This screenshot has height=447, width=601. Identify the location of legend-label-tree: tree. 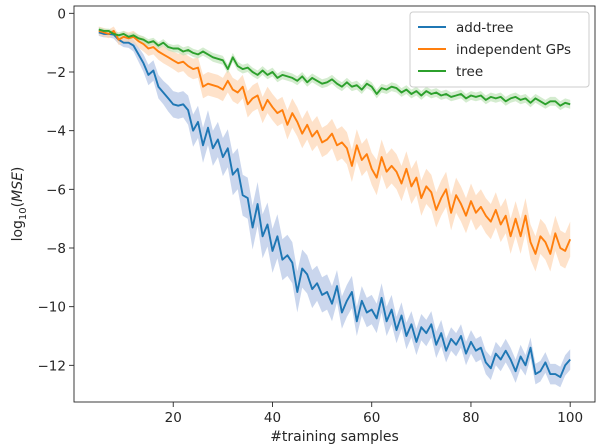
(469, 72).